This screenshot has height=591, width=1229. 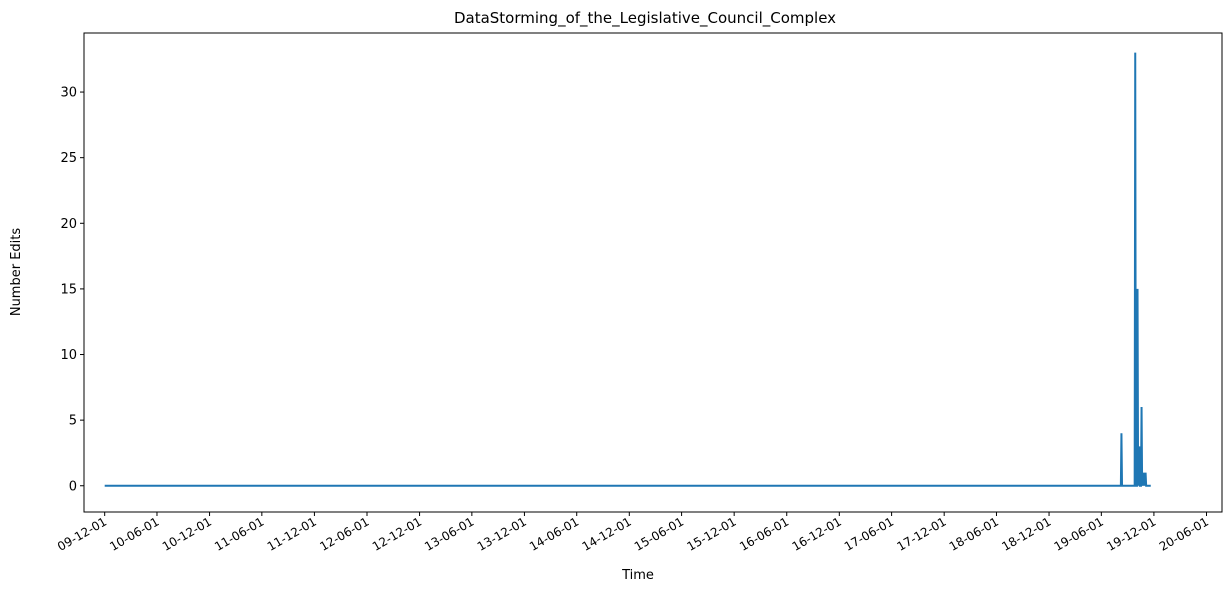 What do you see at coordinates (187, 533) in the screenshot?
I see `x-tick-label: 10-12-01` at bounding box center [187, 533].